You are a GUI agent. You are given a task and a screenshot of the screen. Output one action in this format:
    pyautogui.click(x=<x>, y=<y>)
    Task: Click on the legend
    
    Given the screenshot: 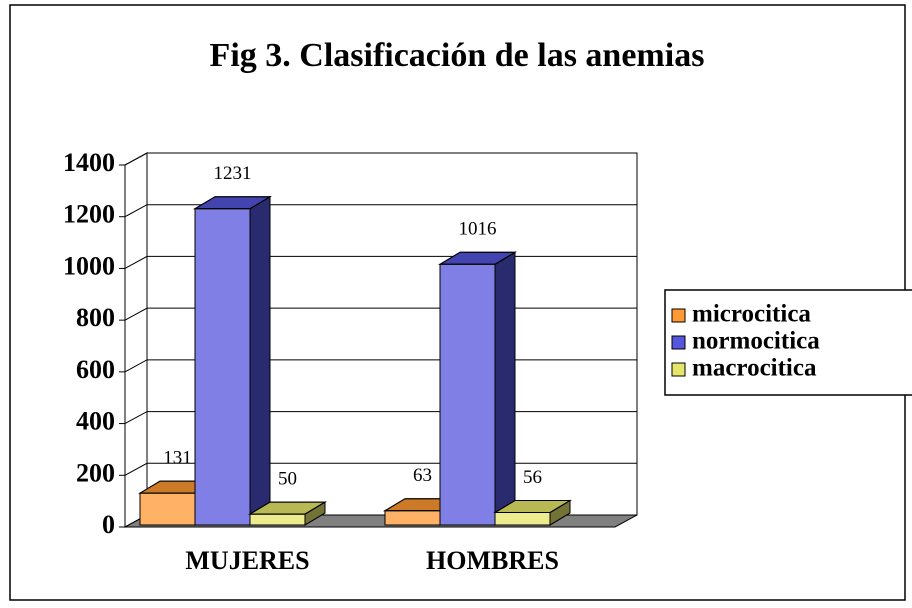 What is the action you would take?
    pyautogui.click(x=788, y=342)
    